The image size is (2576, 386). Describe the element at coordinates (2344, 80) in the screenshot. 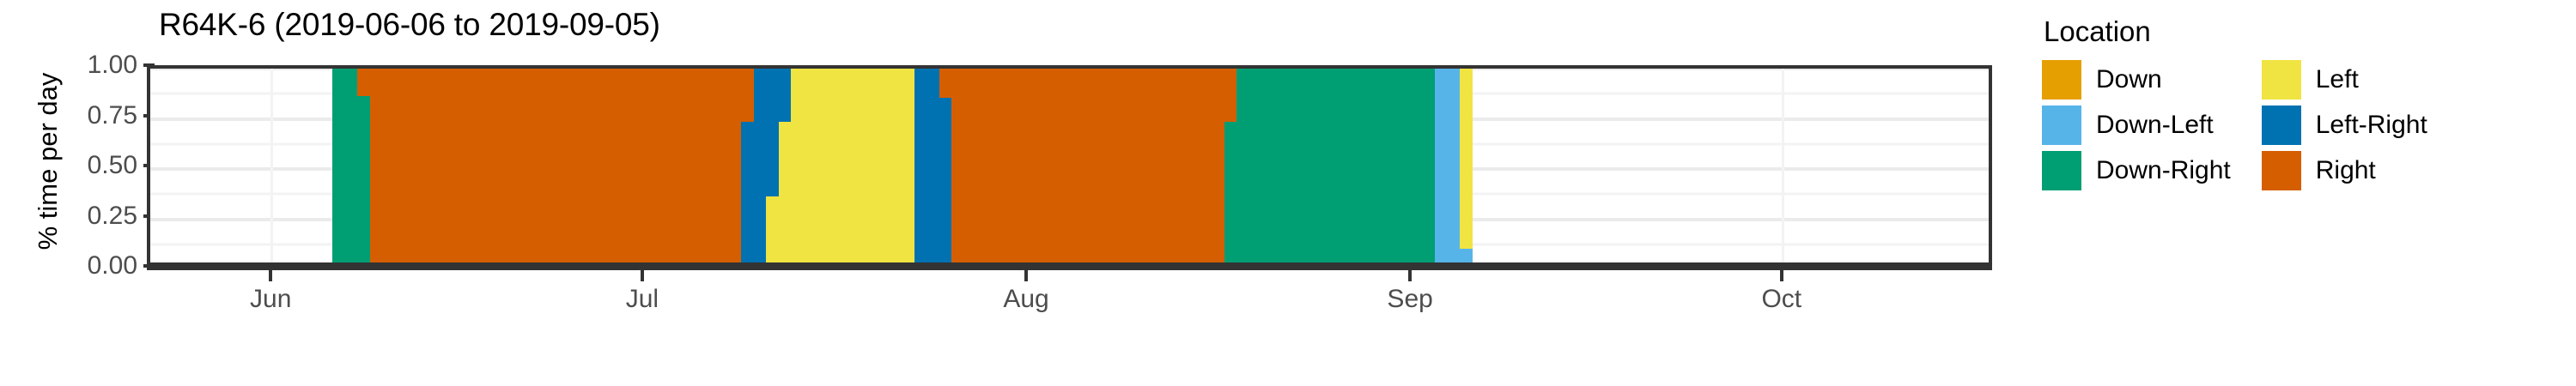

I see `legend-item: Left` at that location.